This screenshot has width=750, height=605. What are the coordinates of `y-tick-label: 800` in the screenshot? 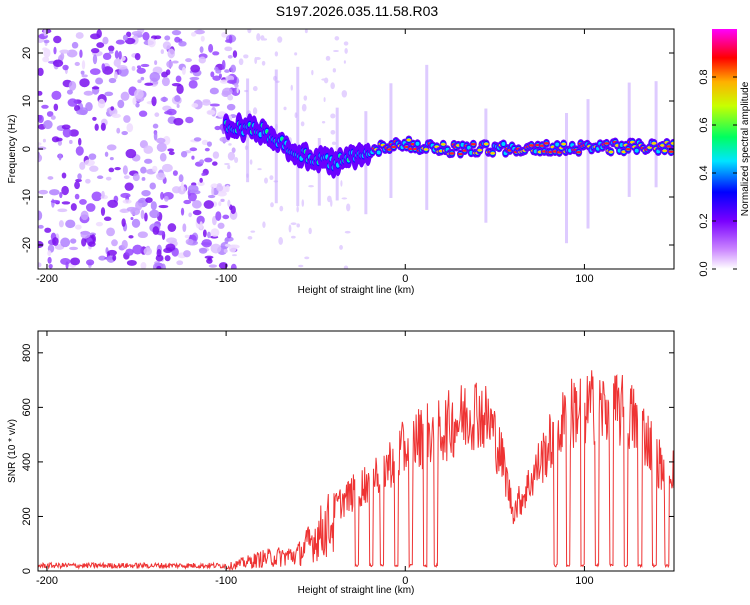 It's located at (27, 353).